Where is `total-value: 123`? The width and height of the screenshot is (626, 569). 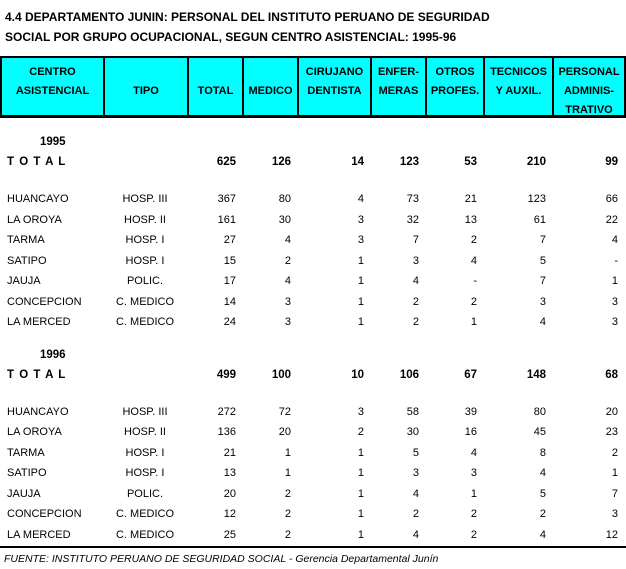
total-value: 123 is located at coordinates (409, 162).